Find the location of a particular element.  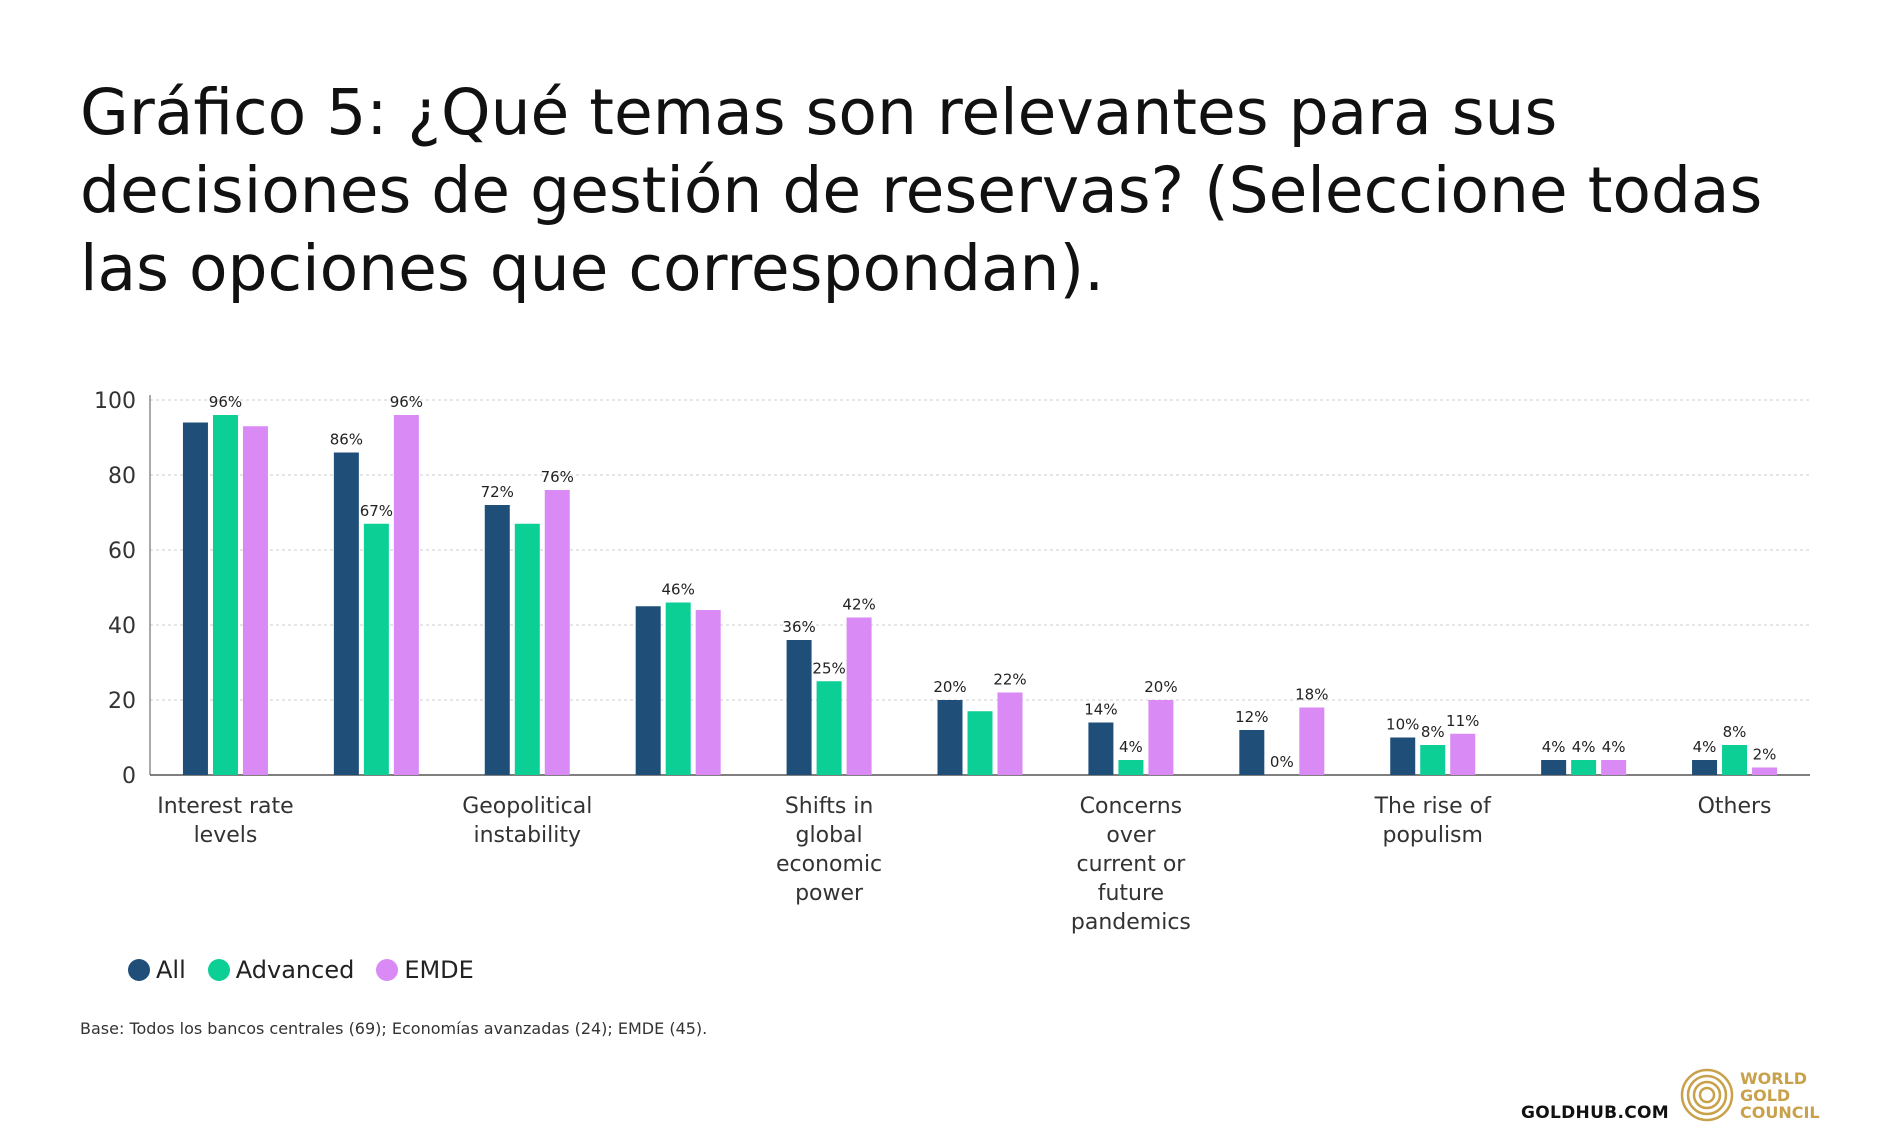

data-label: 25% is located at coordinates (828, 668).